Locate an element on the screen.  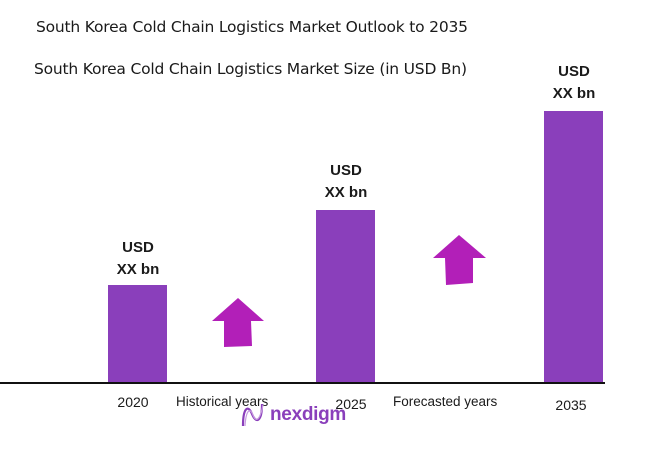
bar-2035 is located at coordinates (573, 247).